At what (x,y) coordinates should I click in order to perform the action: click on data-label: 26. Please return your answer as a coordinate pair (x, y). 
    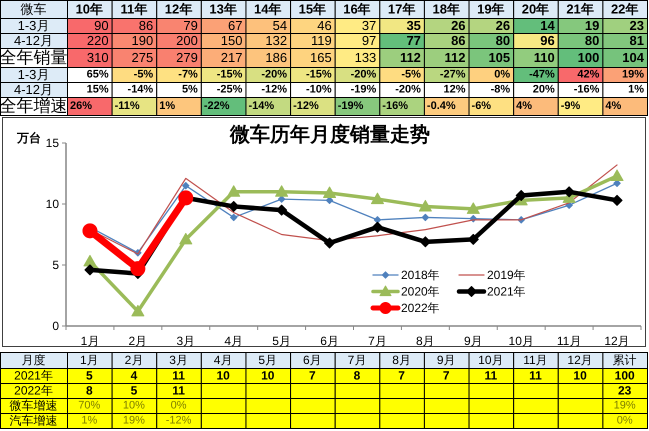
    Looking at the image, I should click on (503, 25).